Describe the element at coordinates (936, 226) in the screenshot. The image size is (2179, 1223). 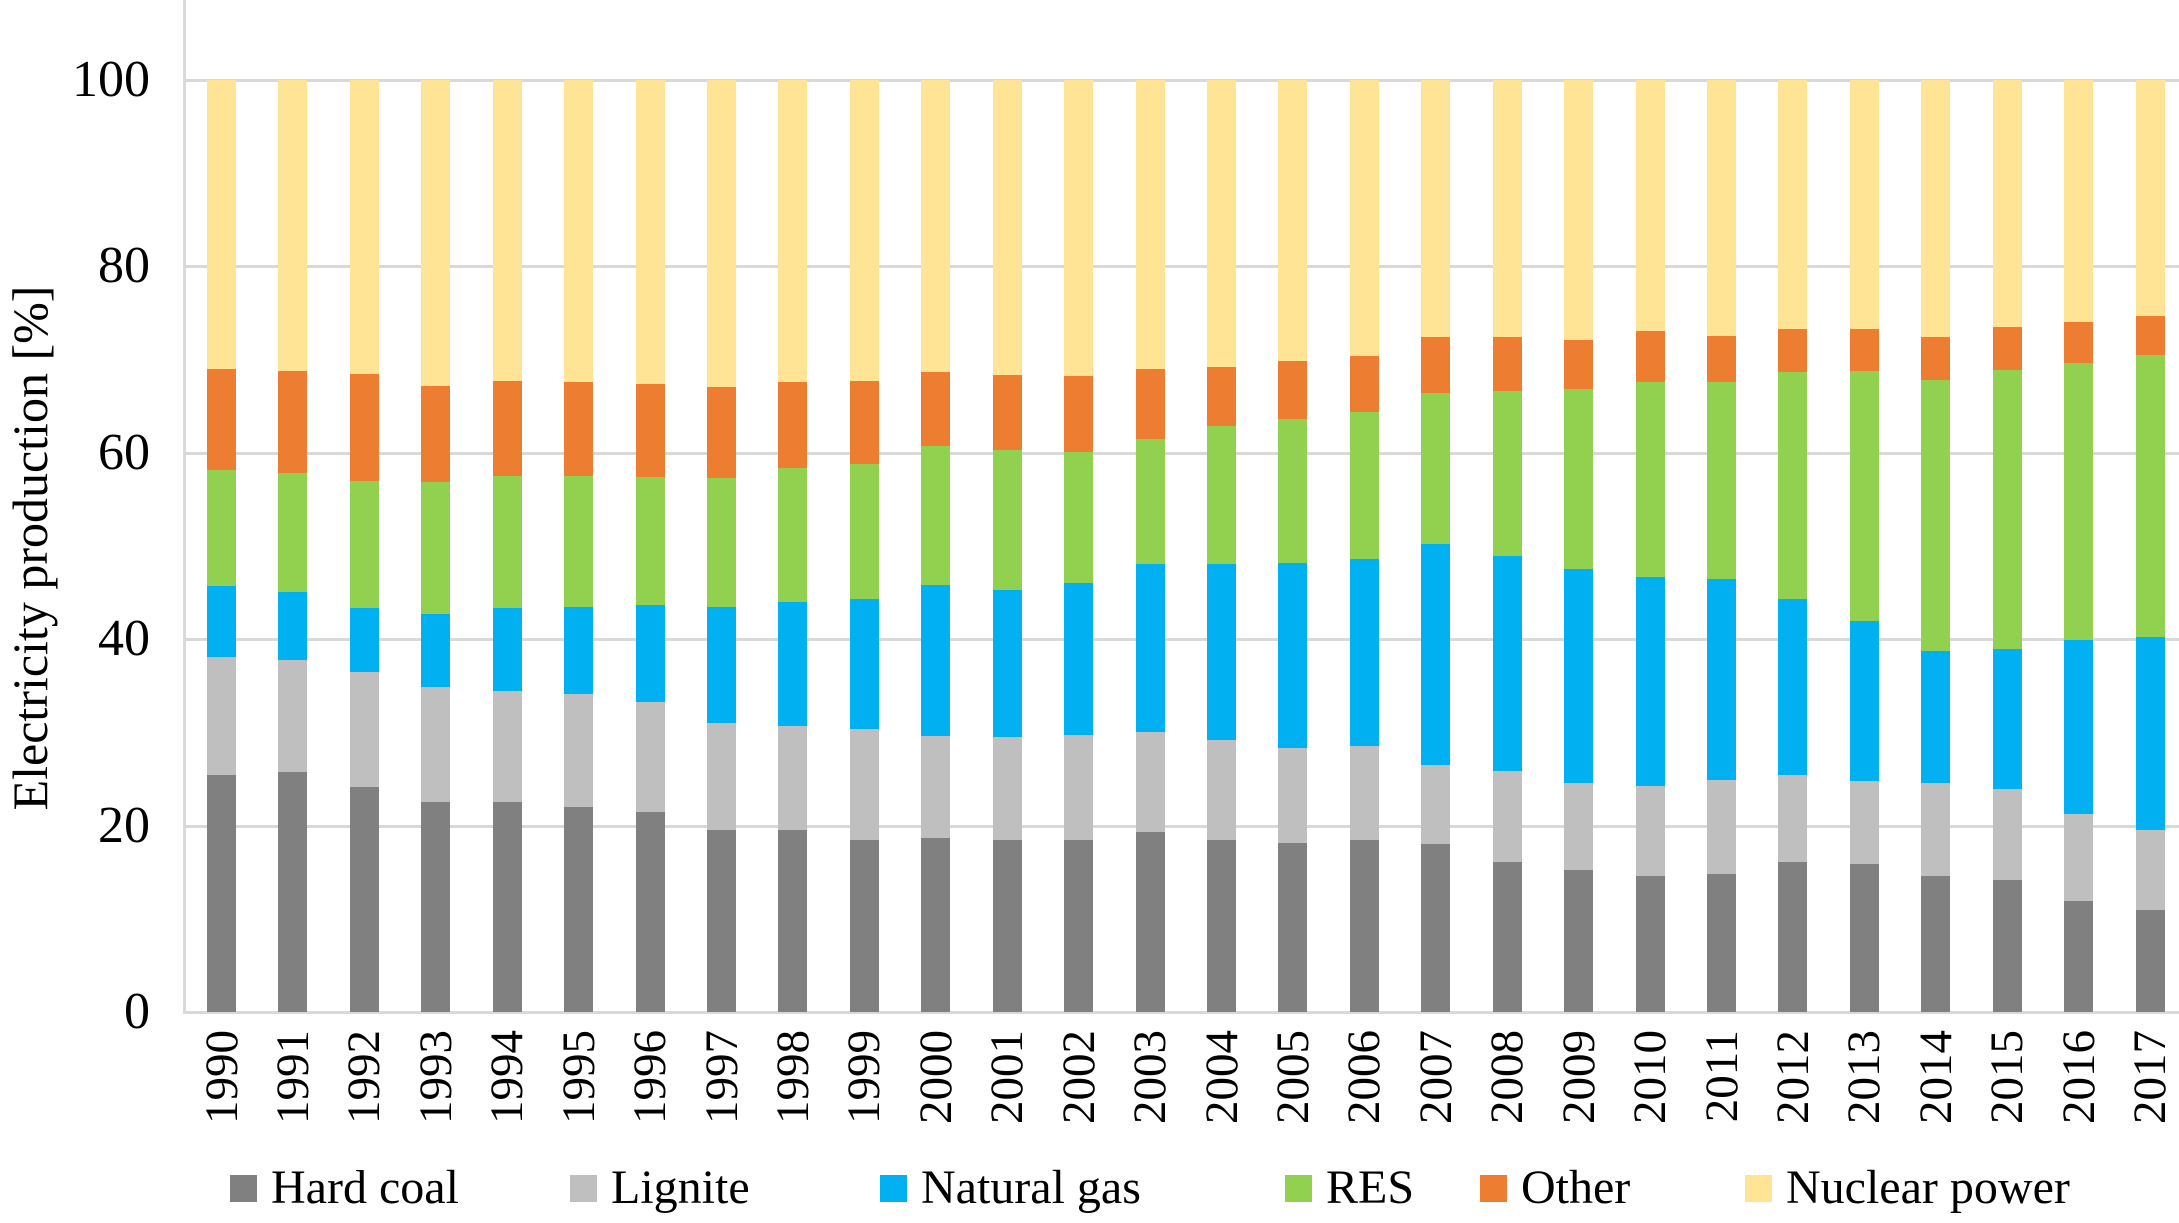
I see `segment-nuclear-power-2000` at that location.